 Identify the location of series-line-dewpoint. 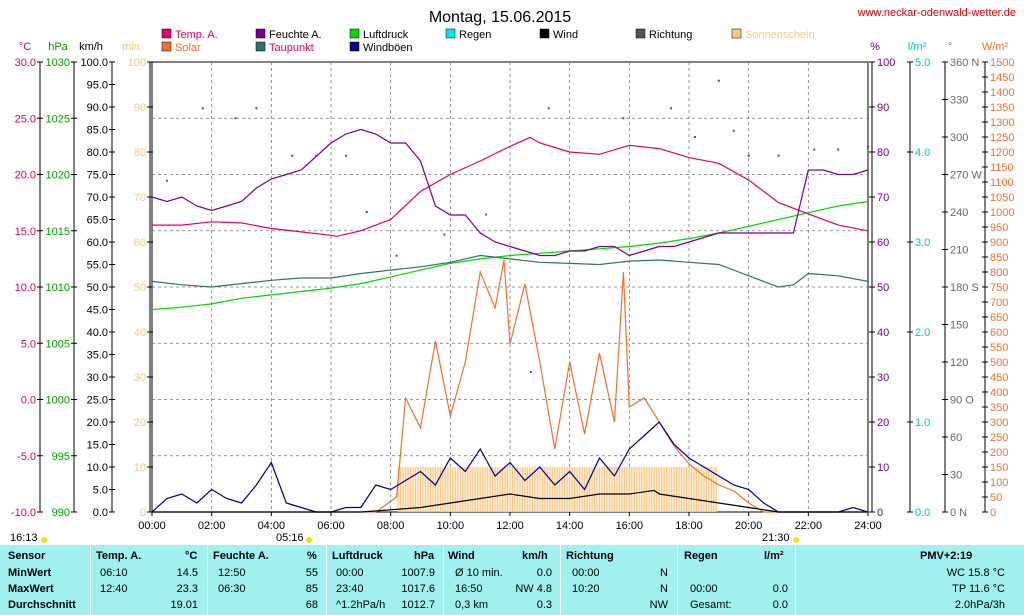
(510, 271).